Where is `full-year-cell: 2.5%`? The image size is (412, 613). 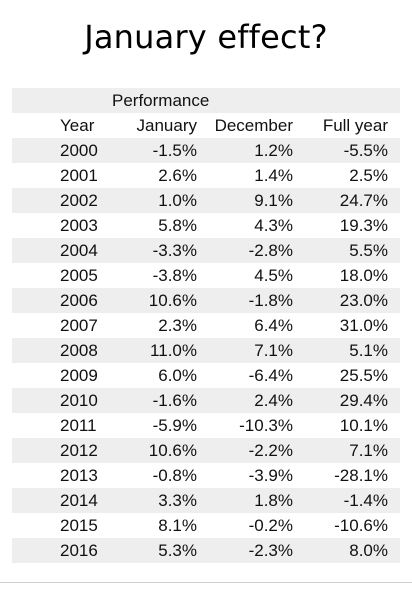
full-year-cell: 2.5% is located at coordinates (368, 175).